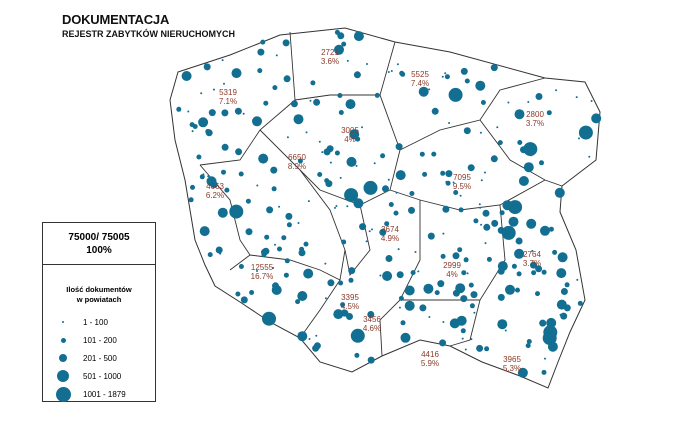  Describe the element at coordinates (95, 322) in the screenshot. I see `legend-label: 1 - 100` at that location.